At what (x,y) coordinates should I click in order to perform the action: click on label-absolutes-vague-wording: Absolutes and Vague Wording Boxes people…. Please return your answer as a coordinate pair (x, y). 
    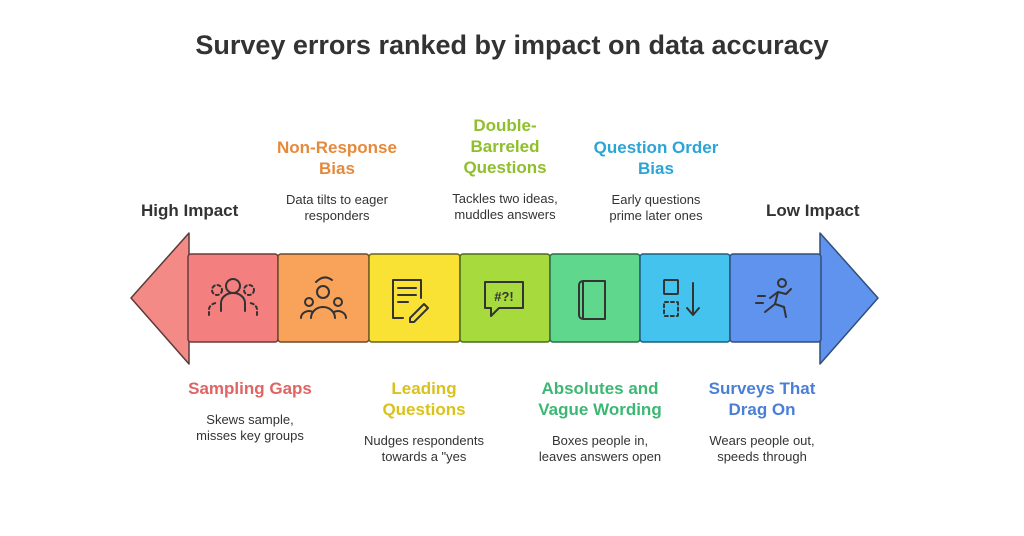
    Looking at the image, I should click on (600, 421).